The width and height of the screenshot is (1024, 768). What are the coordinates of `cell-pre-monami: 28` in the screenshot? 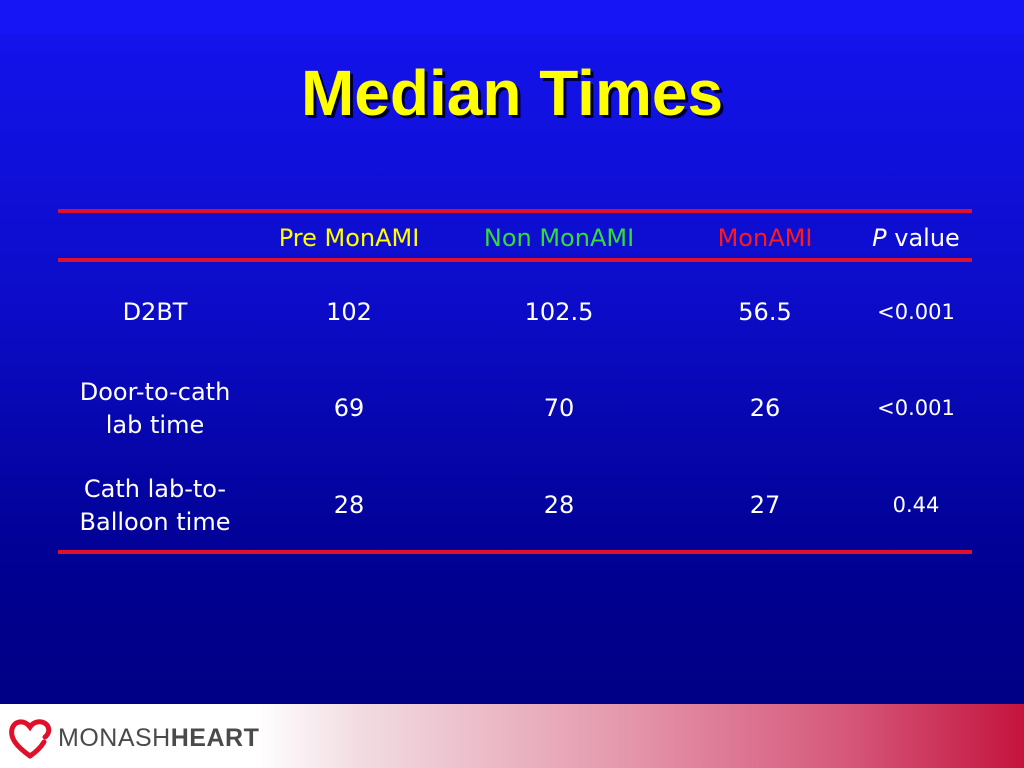 It's located at (349, 505).